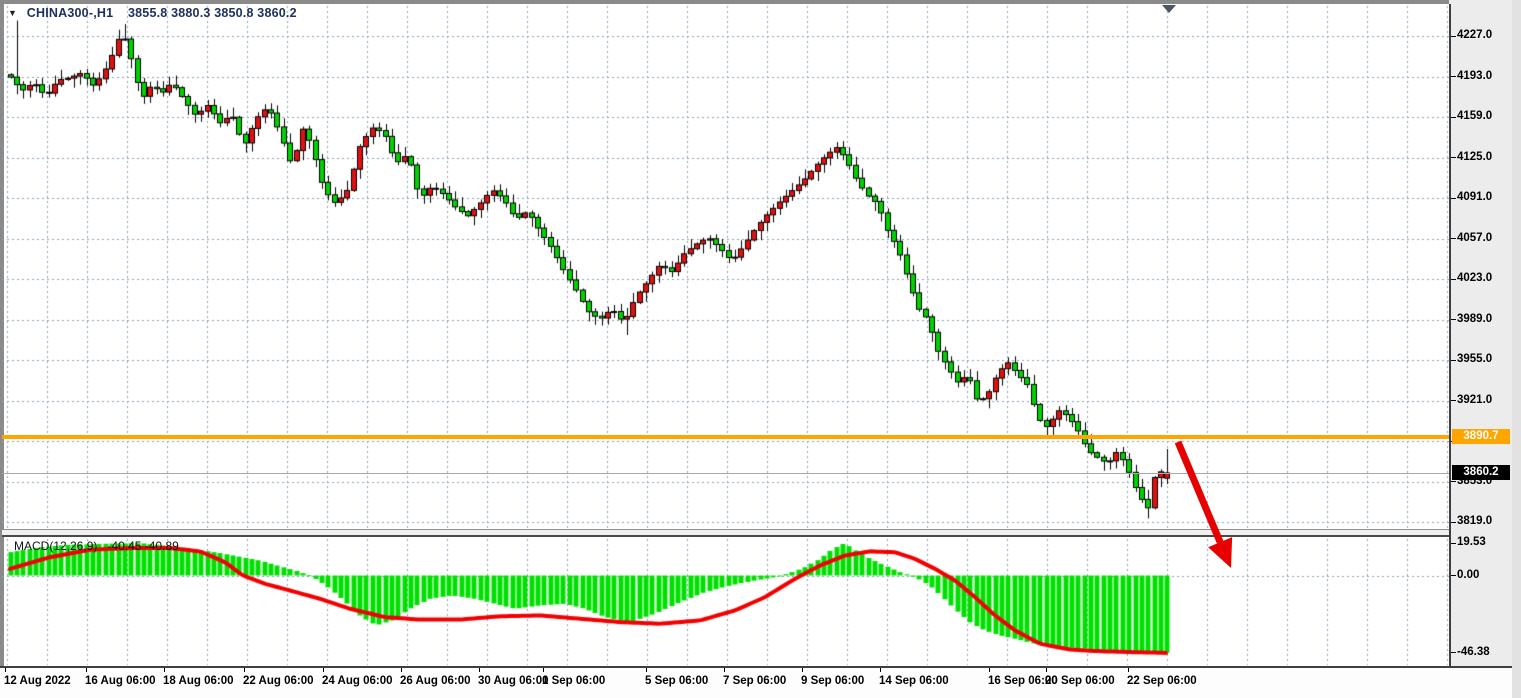 Image resolution: width=1521 pixels, height=698 pixels. I want to click on price-axis-label: 4159.0, so click(1475, 116).